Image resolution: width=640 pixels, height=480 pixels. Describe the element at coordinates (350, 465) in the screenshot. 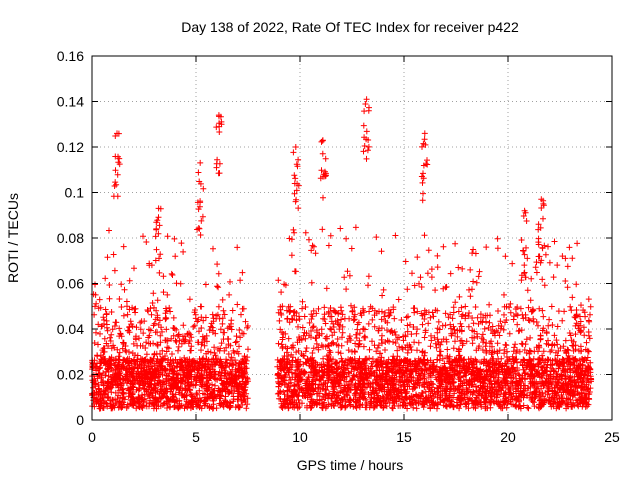

I see `x-axis-label: GPS time / hours` at that location.